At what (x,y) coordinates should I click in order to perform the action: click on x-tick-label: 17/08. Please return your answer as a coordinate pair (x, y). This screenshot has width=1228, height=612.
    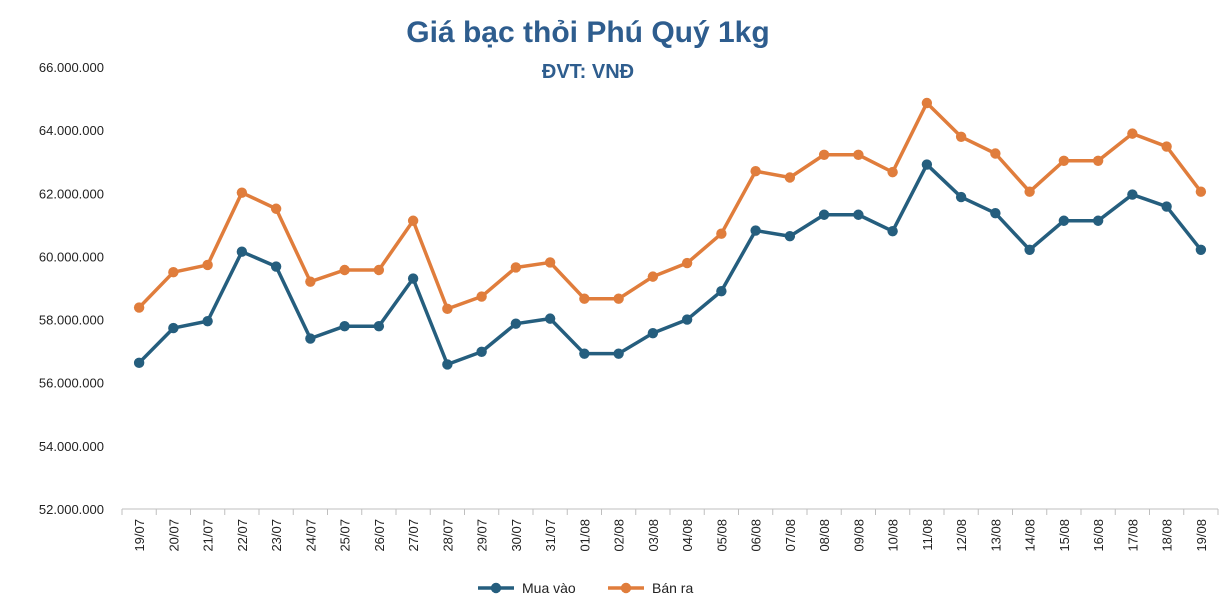
    Looking at the image, I should click on (1132, 535).